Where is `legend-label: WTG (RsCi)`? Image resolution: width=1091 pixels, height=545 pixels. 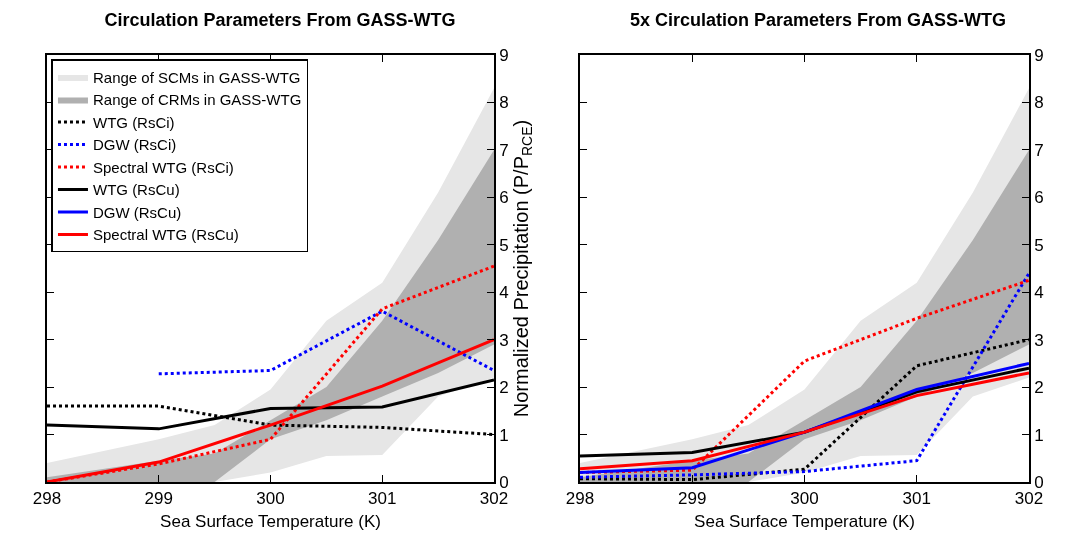 legend-label: WTG (RsCi) is located at coordinates (133, 122).